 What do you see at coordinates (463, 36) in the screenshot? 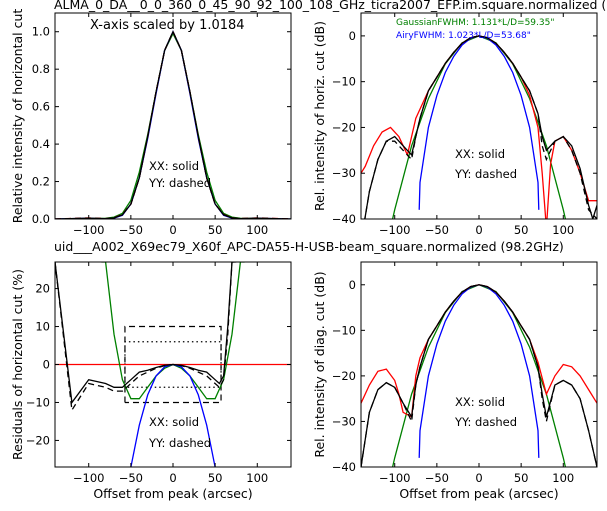
I see `airy-fwhm-note: AiryFWHM: 1.023*L/D=53.68"` at bounding box center [463, 36].